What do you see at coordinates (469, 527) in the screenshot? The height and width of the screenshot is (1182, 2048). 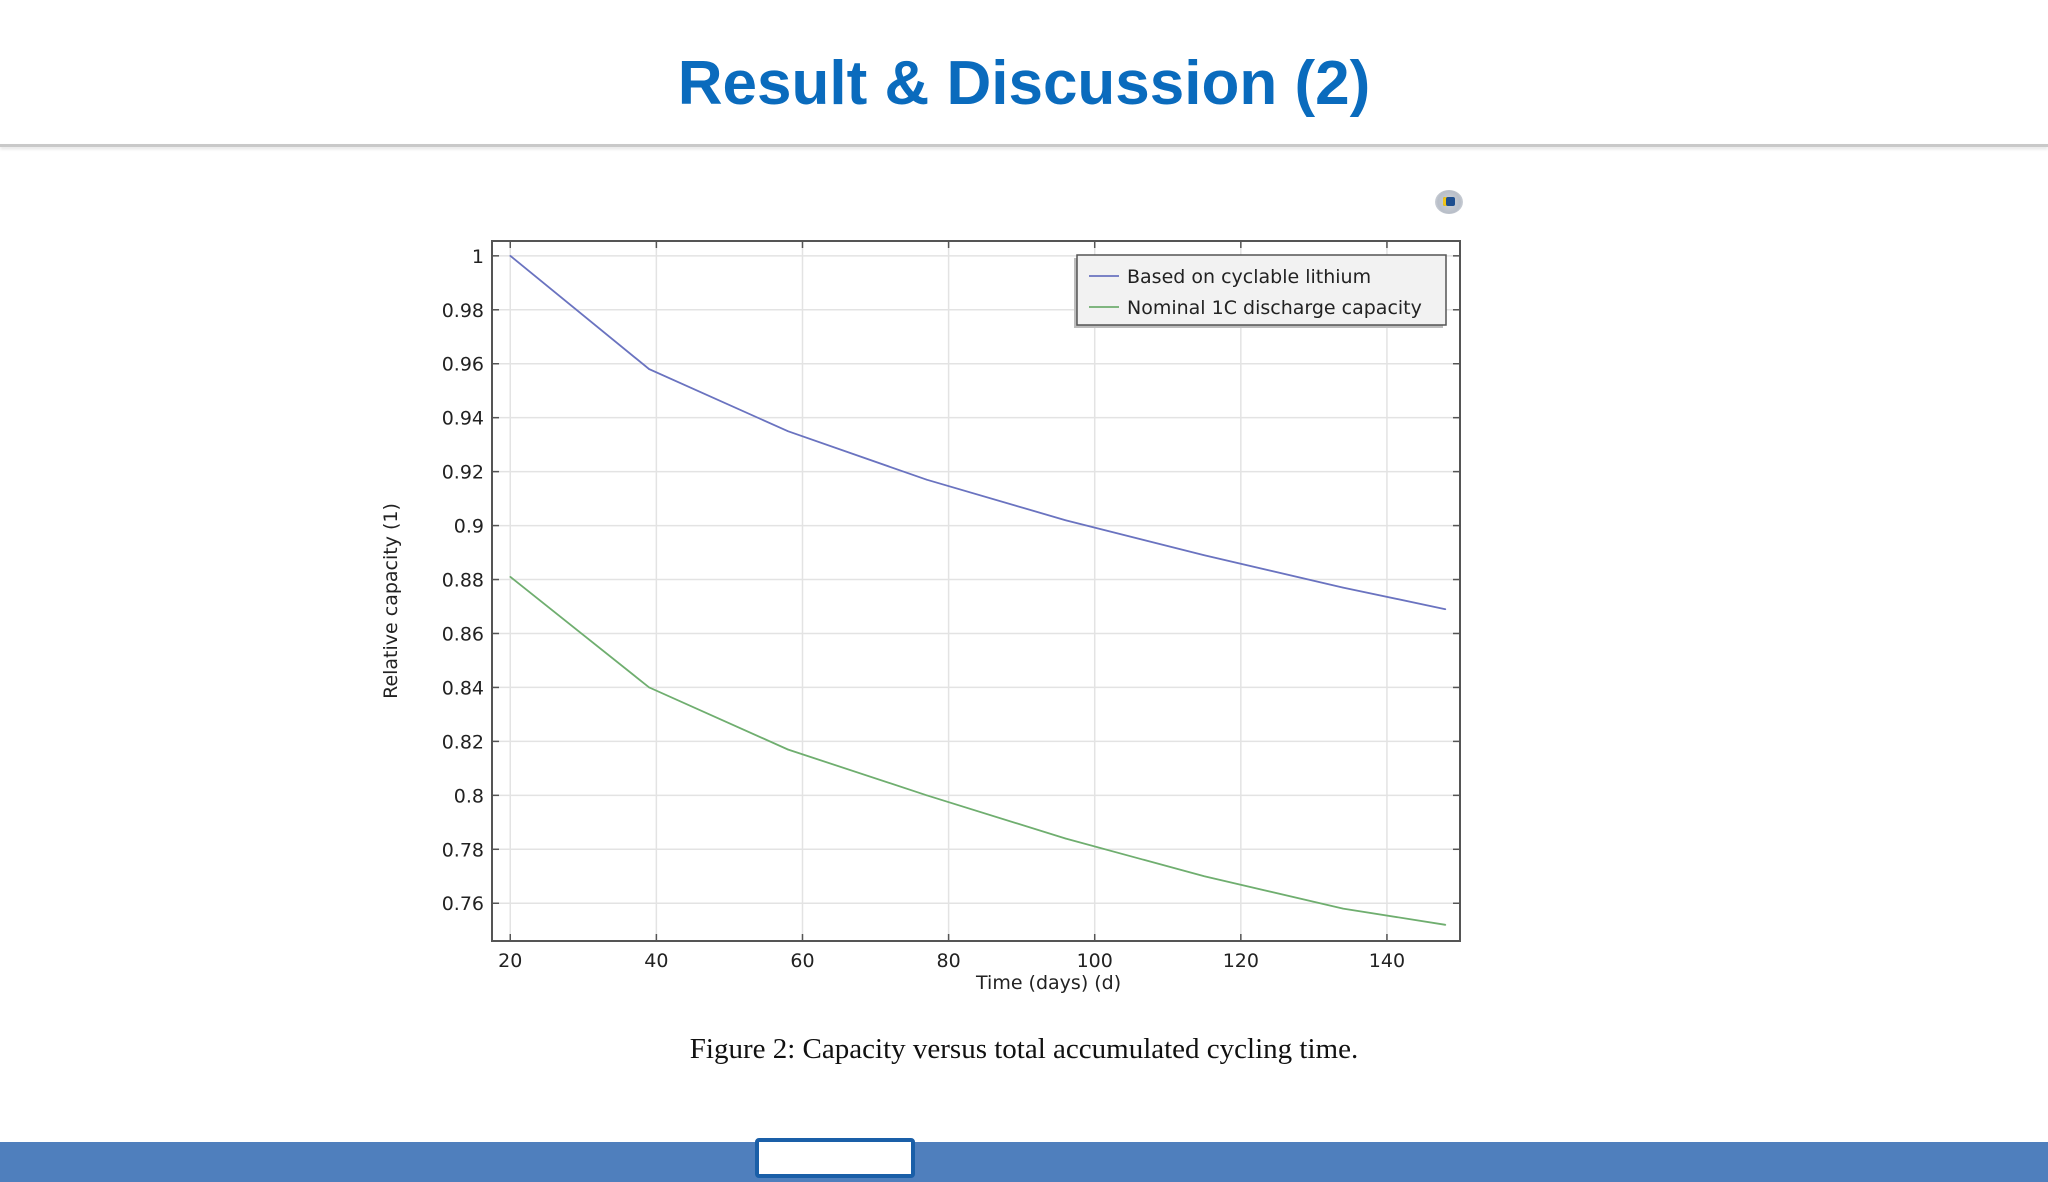 I see `y-tick-label: 0.9` at bounding box center [469, 527].